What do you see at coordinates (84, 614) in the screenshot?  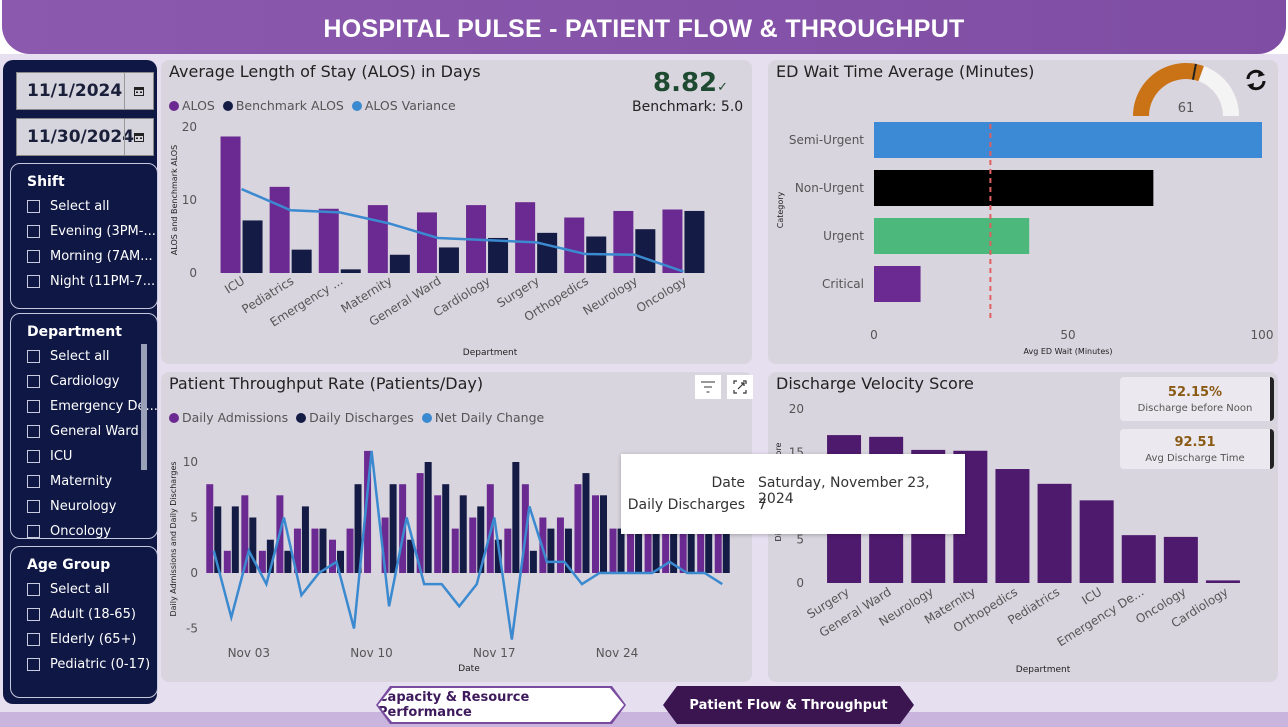 I see `age-group-option: Adult (18-65)` at bounding box center [84, 614].